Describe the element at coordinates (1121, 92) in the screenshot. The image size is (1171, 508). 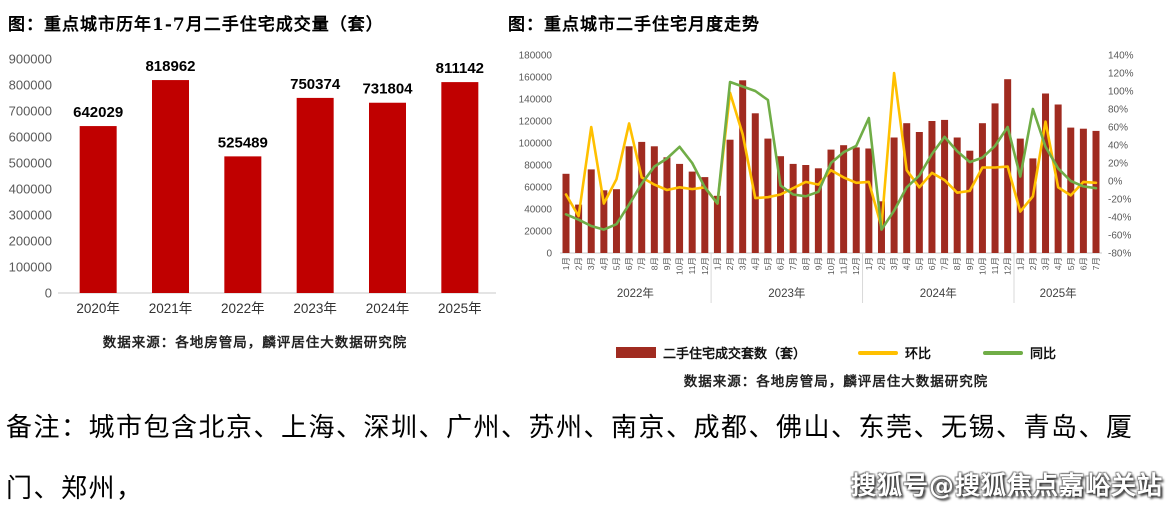
I see `svg-text: 100%` at that location.